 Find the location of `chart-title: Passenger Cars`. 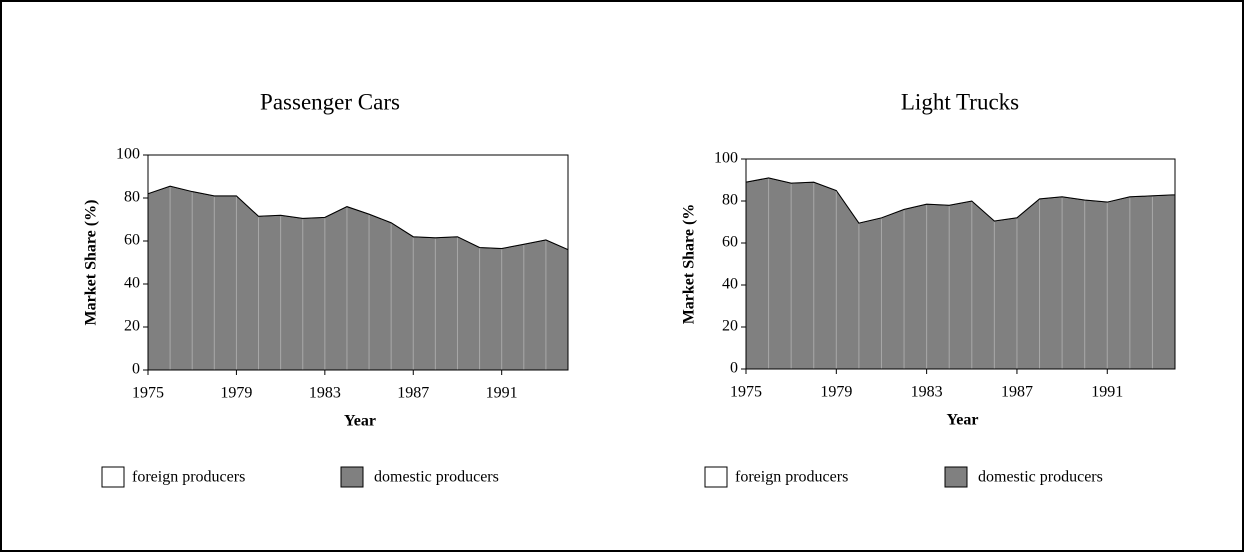

chart-title: Passenger Cars is located at coordinates (330, 101).